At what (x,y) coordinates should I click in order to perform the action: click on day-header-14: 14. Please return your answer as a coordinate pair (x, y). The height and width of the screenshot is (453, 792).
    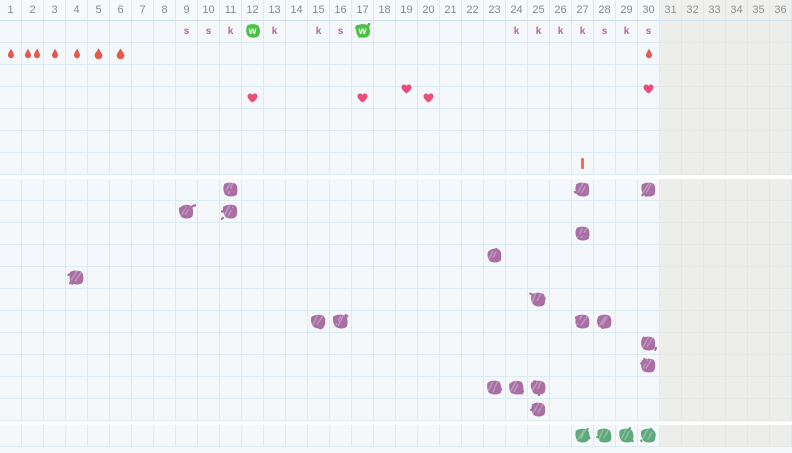
    Looking at the image, I should click on (297, 10).